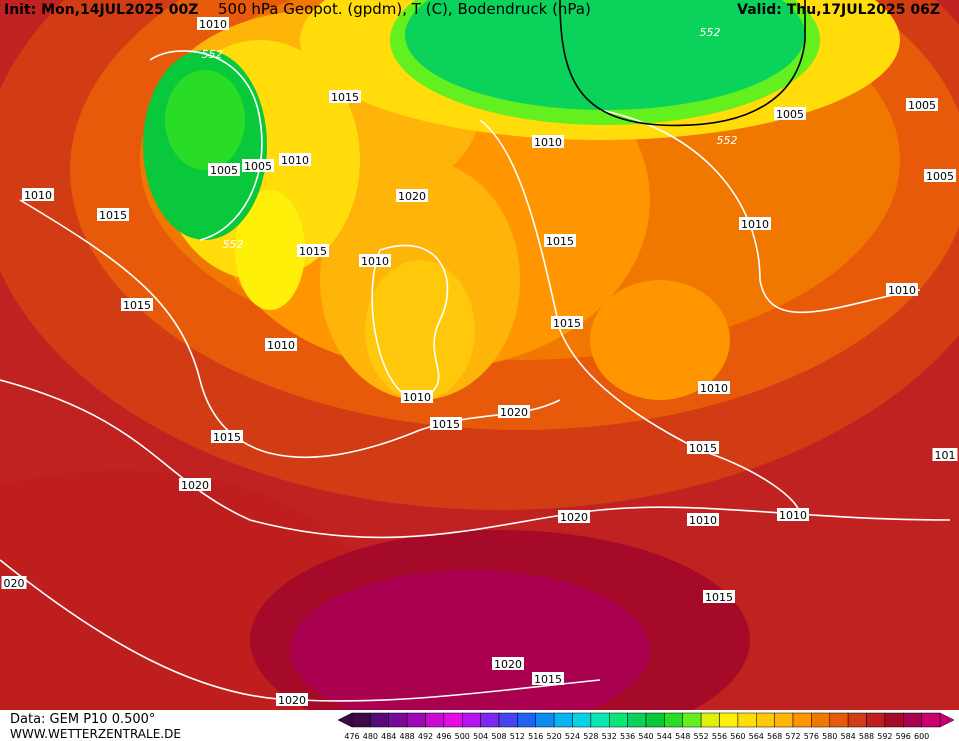 This screenshot has height=741, width=959. Describe the element at coordinates (627, 736) in the screenshot. I see `colorbar-label: 536` at that location.